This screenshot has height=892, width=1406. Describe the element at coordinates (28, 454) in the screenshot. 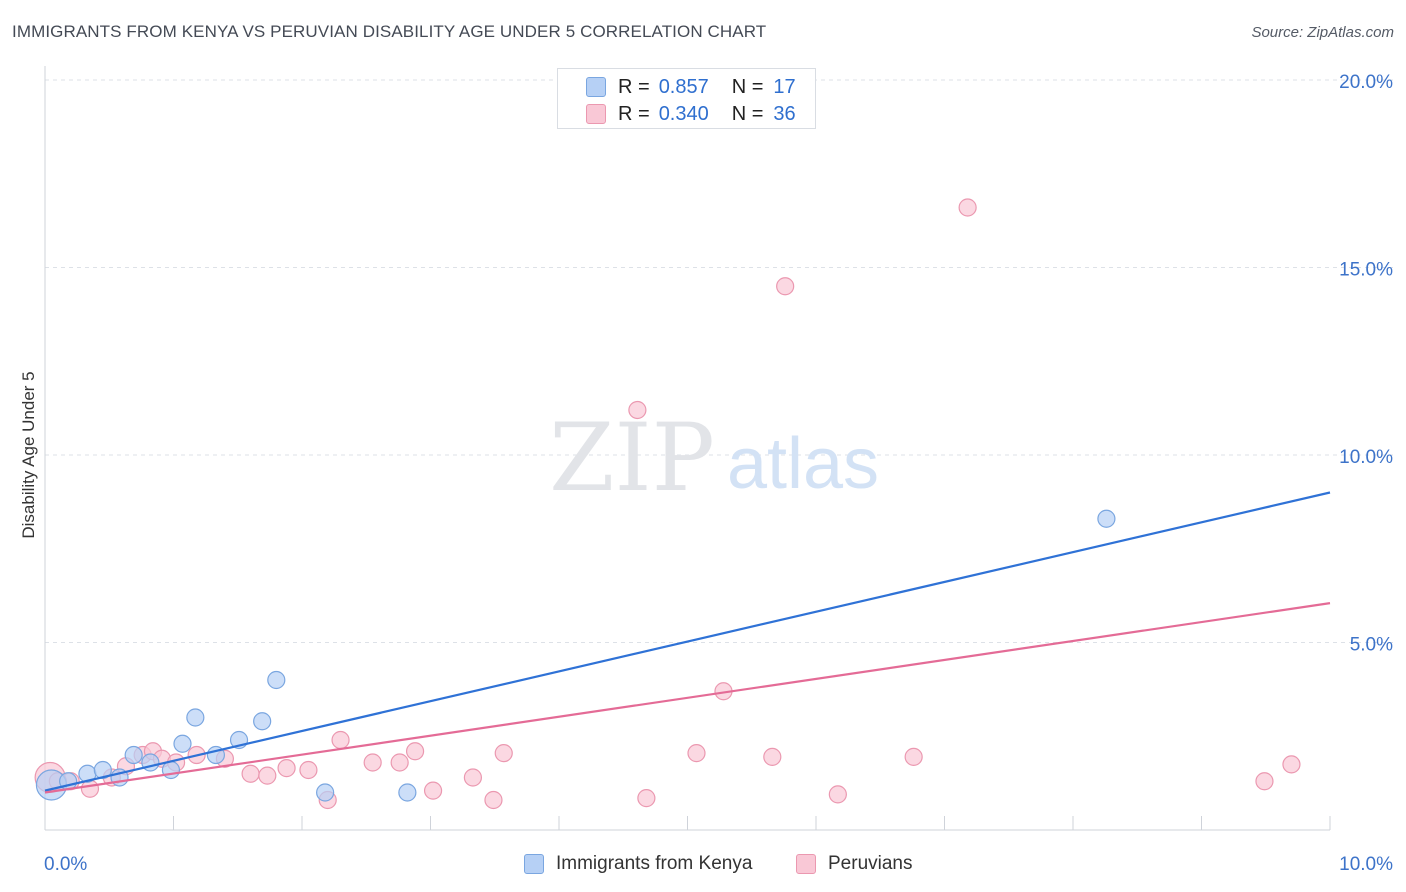

I see `y-axis-label: Disability Age Under 5` at that location.